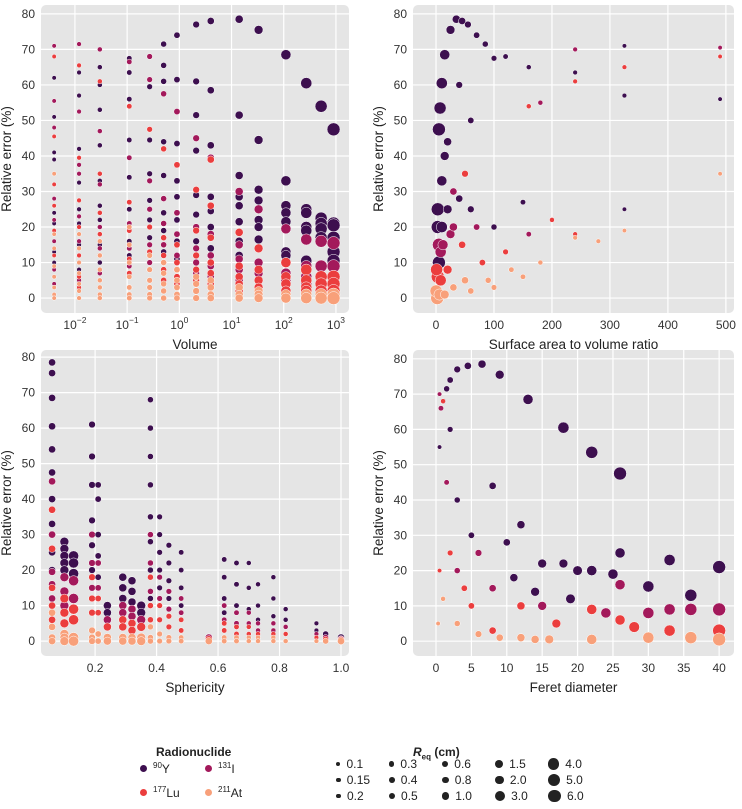 Image resolution: width=742 pixels, height=809 pixels. Describe the element at coordinates (223, 792) in the screenshot. I see `legend-item-At: 211At` at that location.